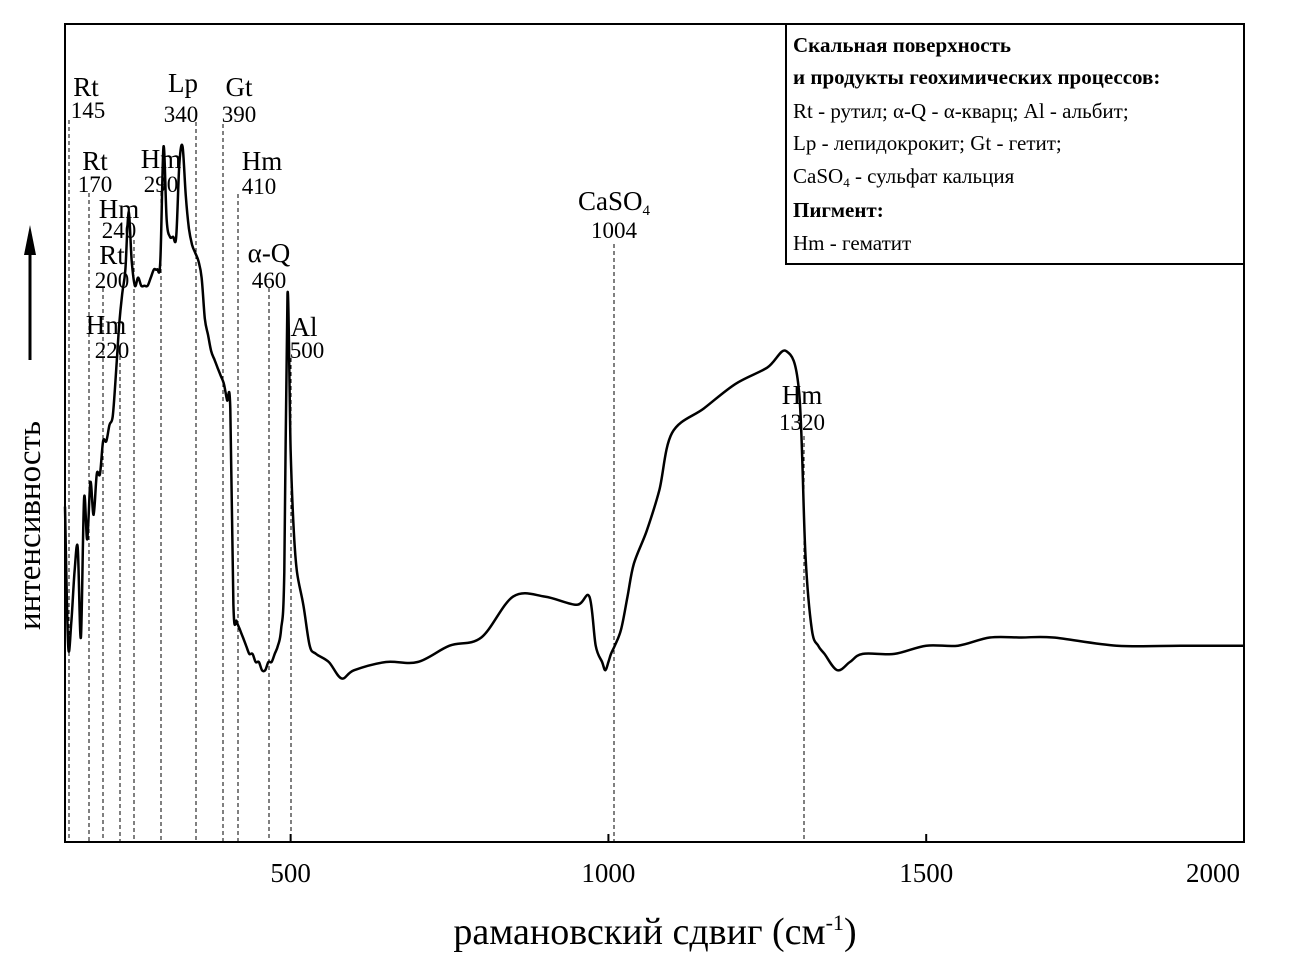  I want to click on legend-line: Lp - лепидокрокит; Gt - гетит;, so click(927, 143).